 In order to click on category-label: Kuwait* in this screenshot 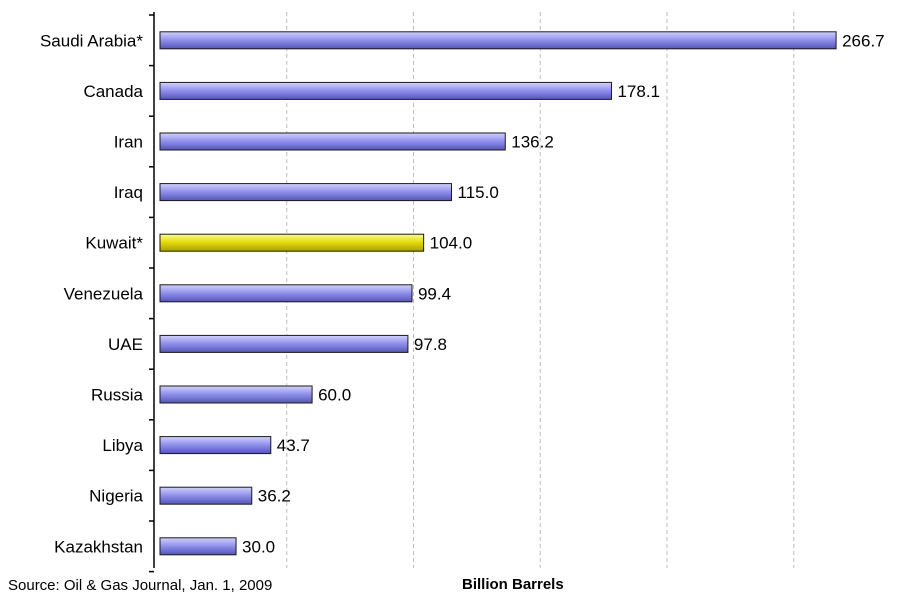, I will do `click(114, 243)`.